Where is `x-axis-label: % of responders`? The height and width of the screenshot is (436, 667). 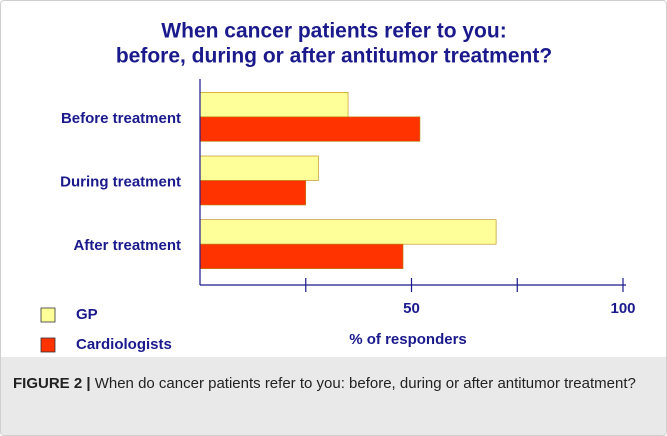
x-axis-label: % of responders is located at coordinates (408, 339).